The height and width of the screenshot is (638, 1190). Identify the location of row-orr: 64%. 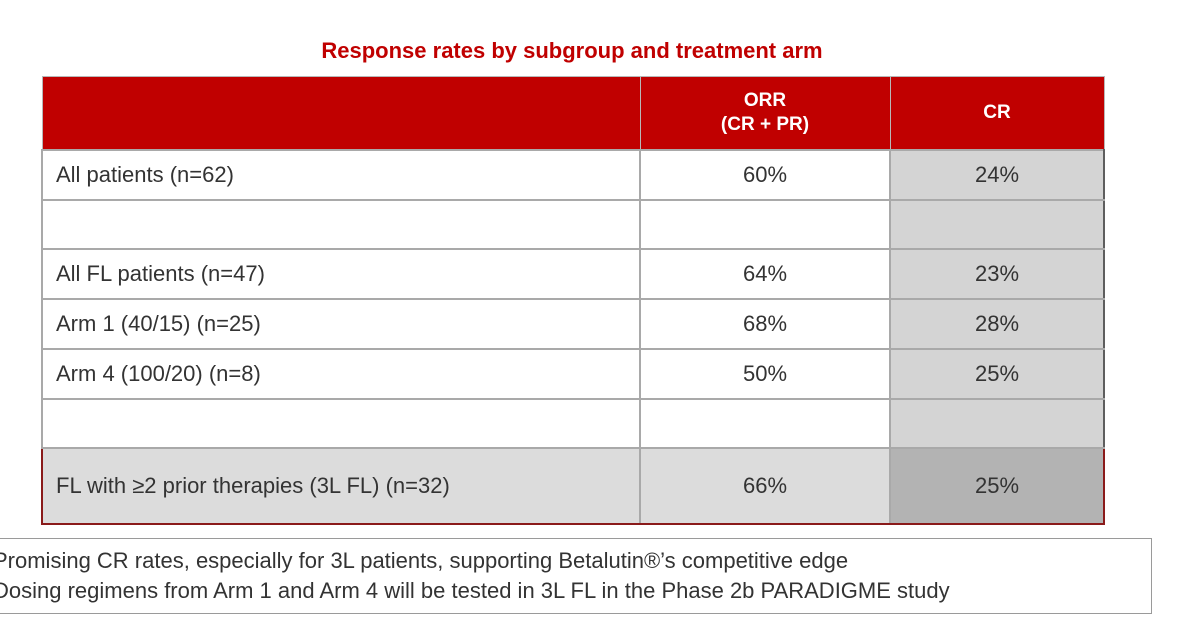
(765, 274).